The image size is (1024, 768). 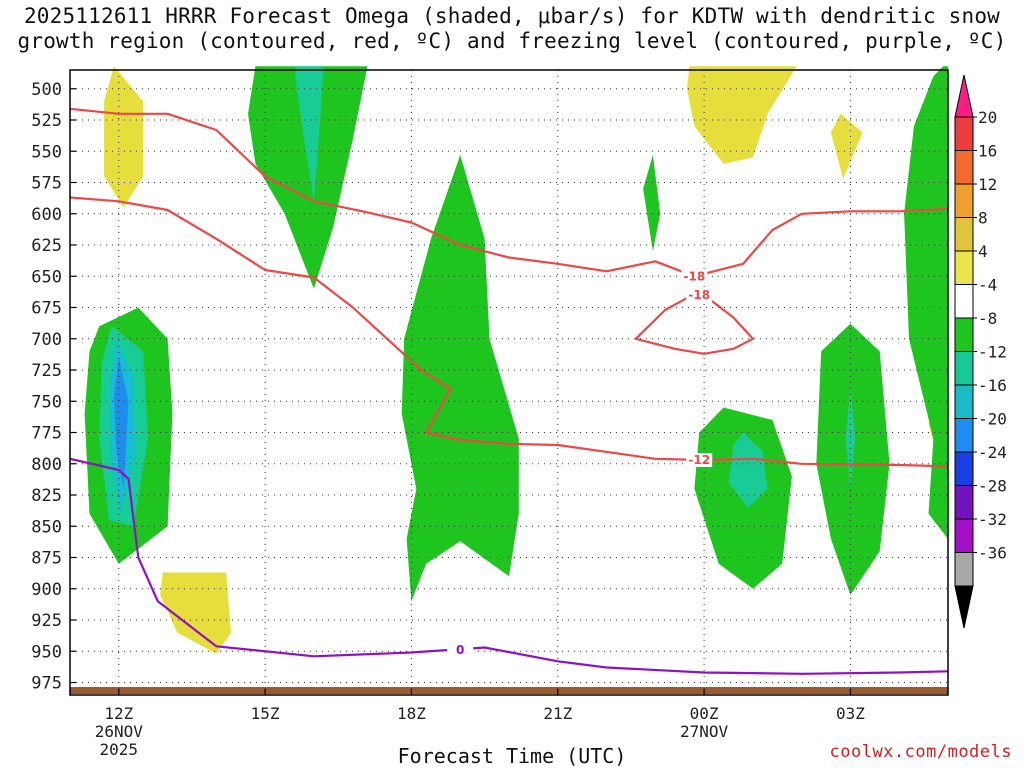 What do you see at coordinates (850, 713) in the screenshot?
I see `x-tick-label-03Z: 03Z` at bounding box center [850, 713].